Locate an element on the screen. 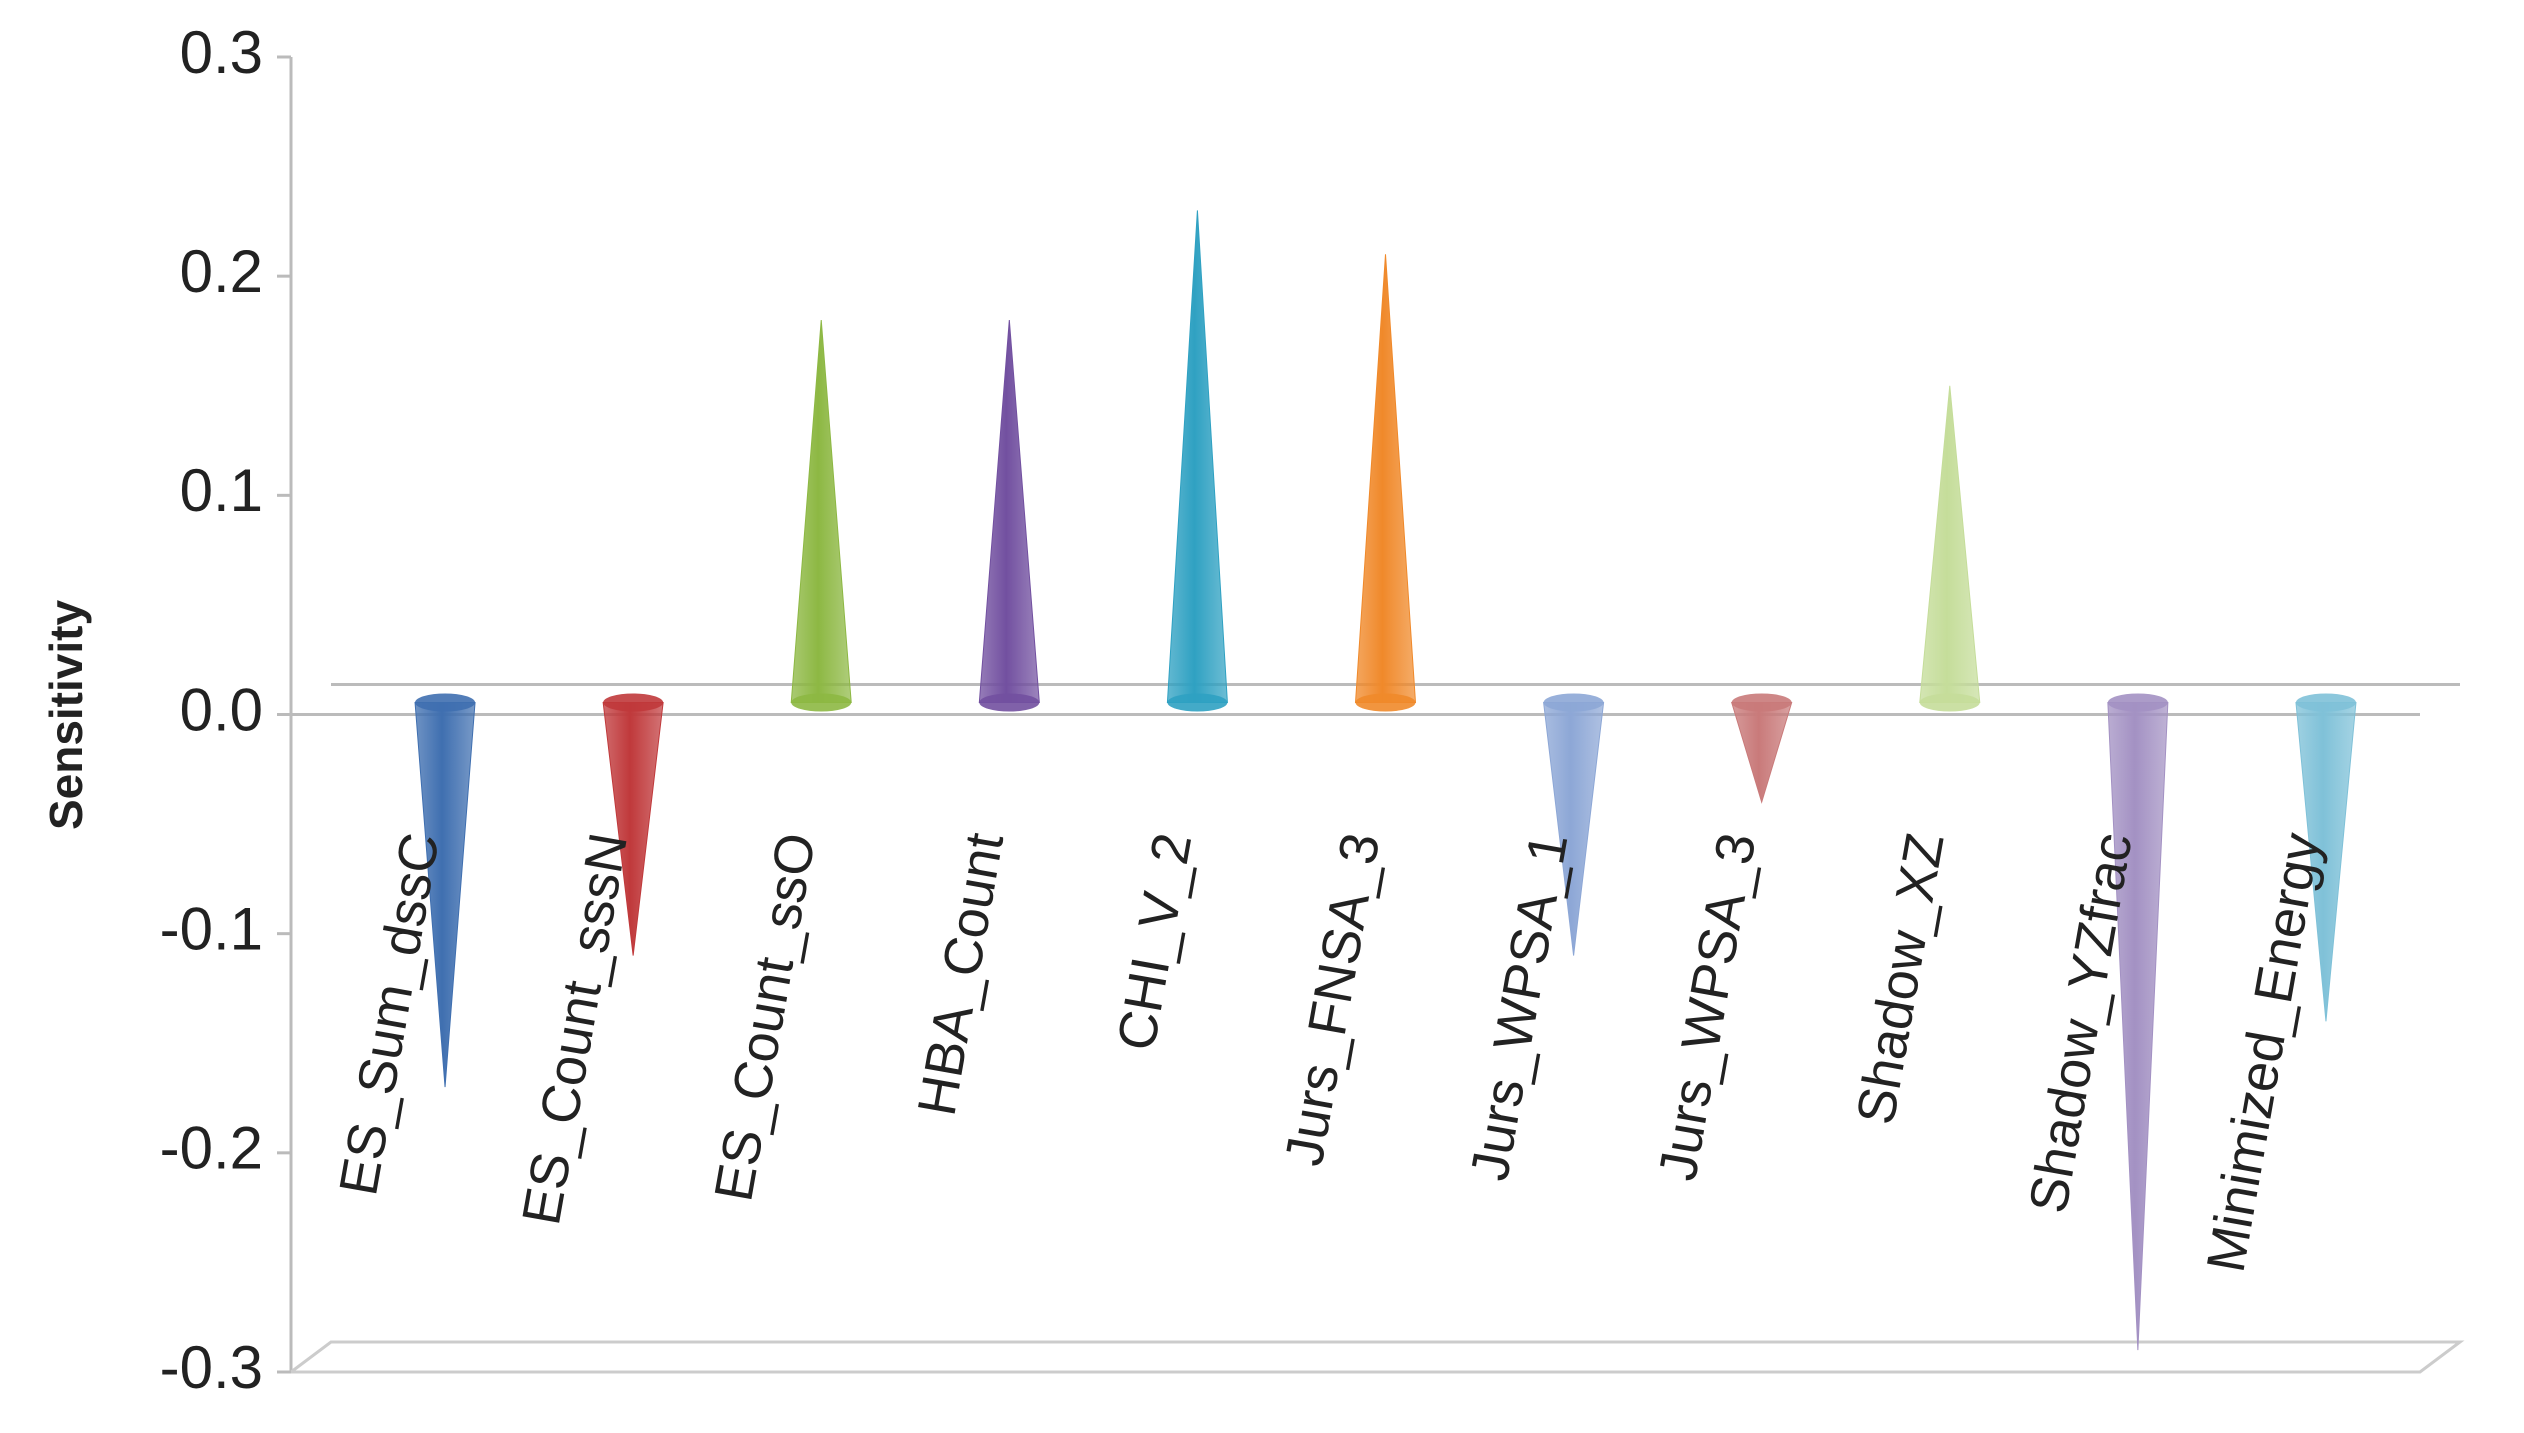  x-tick-label: Jurs_FNSA_3 is located at coordinates (1332, 999).